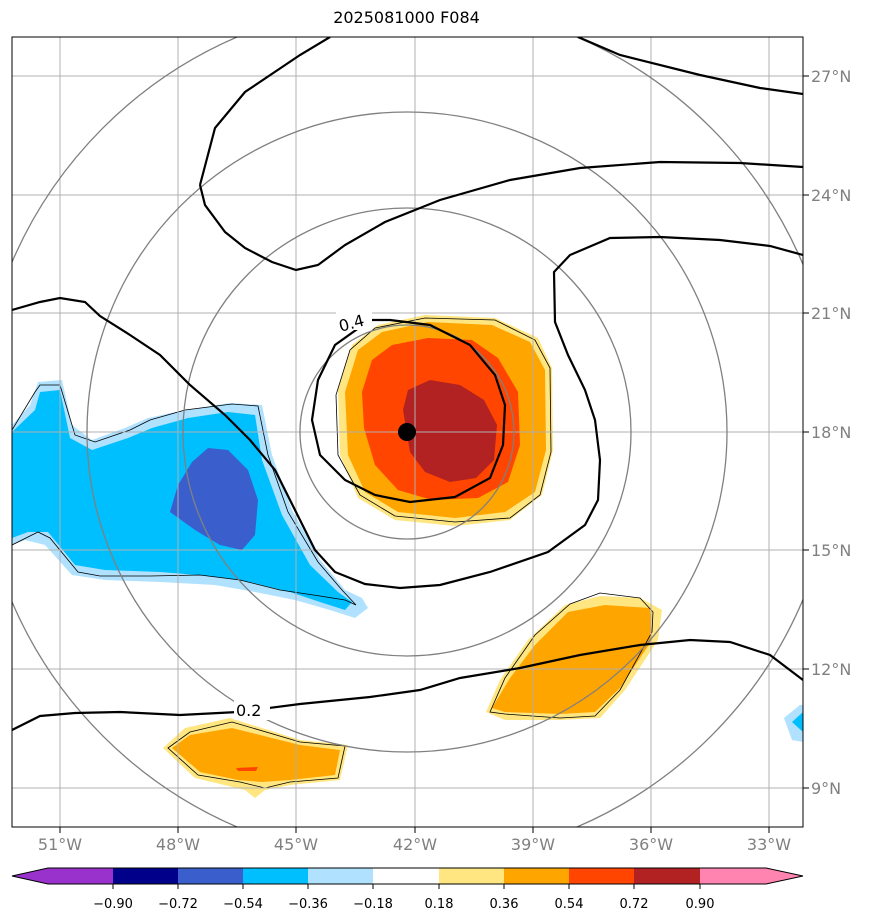 The image size is (873, 924). What do you see at coordinates (373, 904) in the screenshot?
I see `colorbar-tick-label: −0.18` at bounding box center [373, 904].